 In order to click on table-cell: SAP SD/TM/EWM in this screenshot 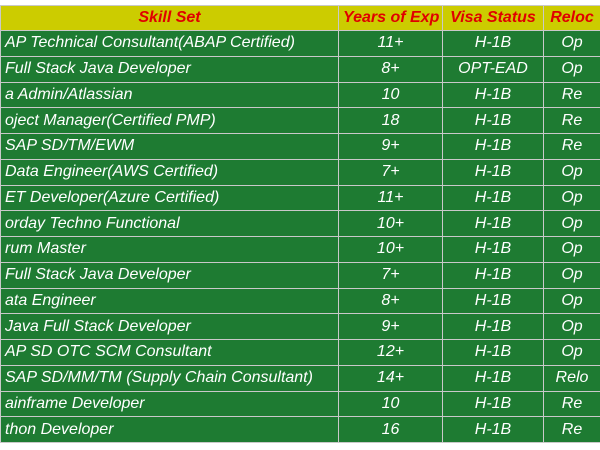, I will do `click(169, 146)`.